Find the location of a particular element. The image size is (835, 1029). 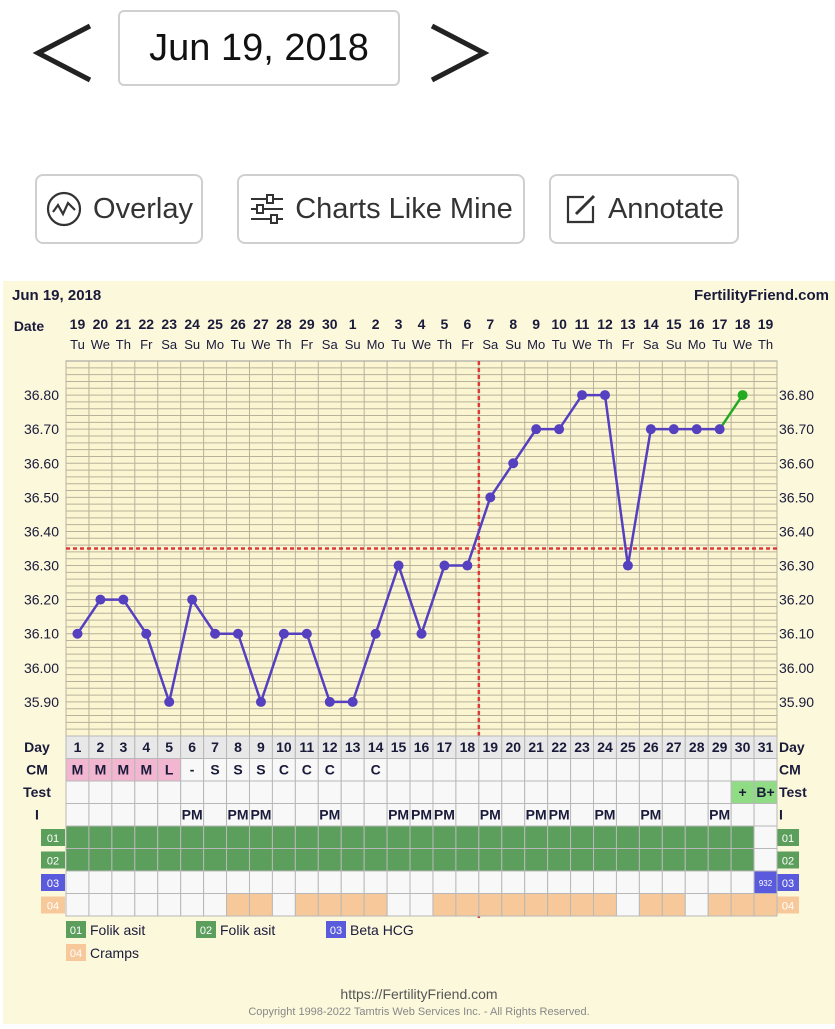

weekday-label: Sa is located at coordinates (490, 344).